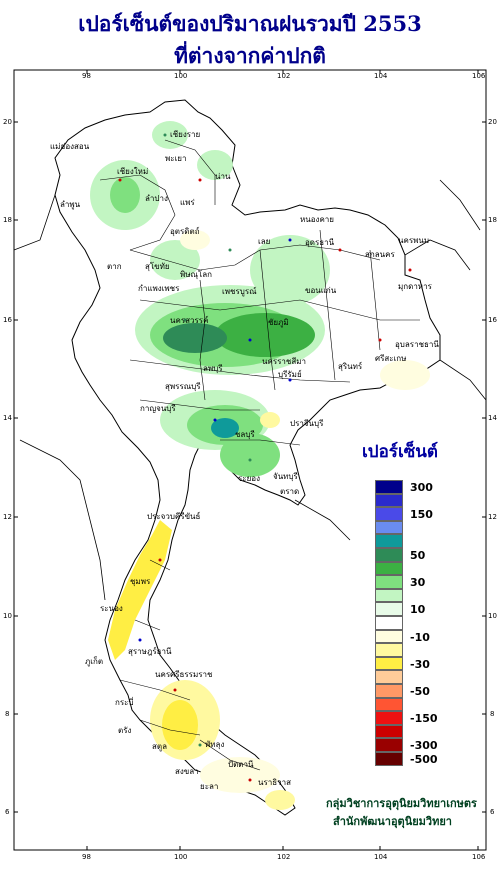 This screenshot has height=871, width=500. Describe the element at coordinates (7, 220) in the screenshot. I see `left-tick-18: 18` at that location.